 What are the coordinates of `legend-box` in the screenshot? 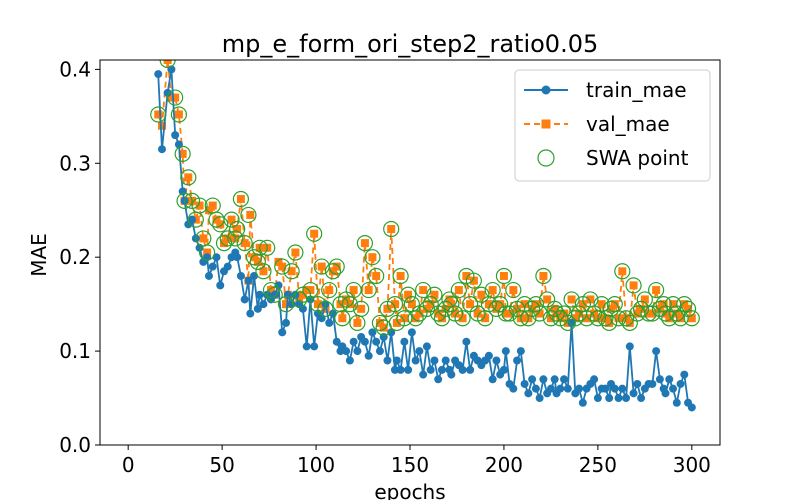 It's located at (612, 125).